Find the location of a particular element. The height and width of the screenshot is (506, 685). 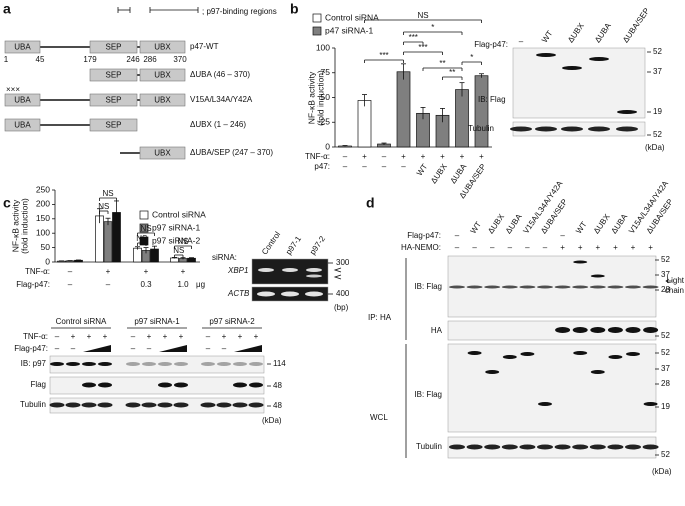

marker-label: 48 is located at coordinates (277, 405).